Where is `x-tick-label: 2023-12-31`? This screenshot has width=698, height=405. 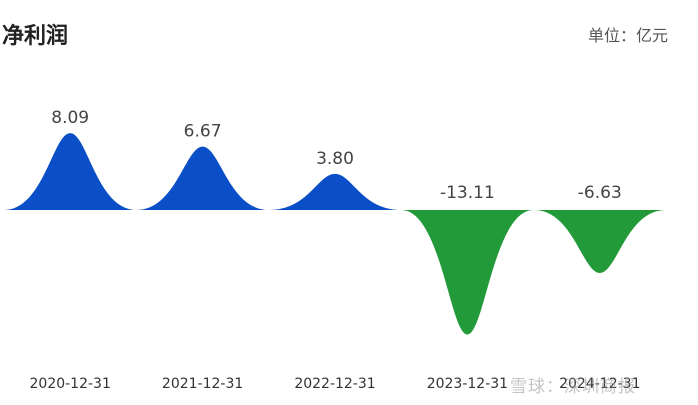 x-tick-label: 2023-12-31 is located at coordinates (467, 384).